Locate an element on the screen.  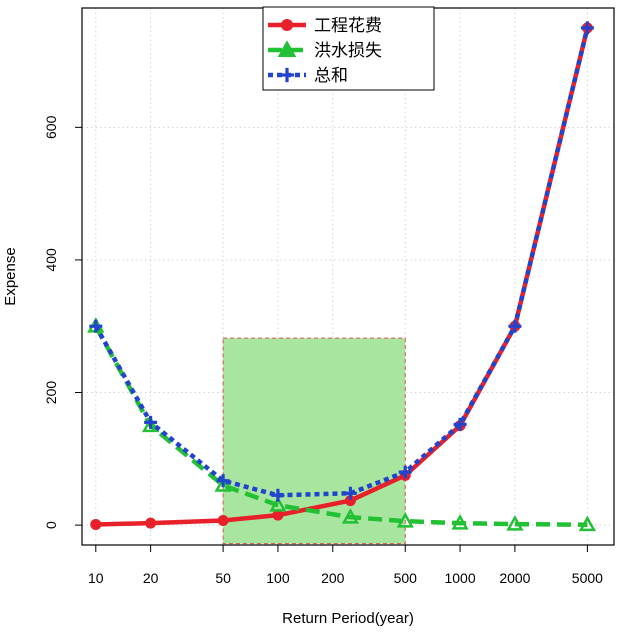
legend-item: 洪水损失 is located at coordinates (325, 50).